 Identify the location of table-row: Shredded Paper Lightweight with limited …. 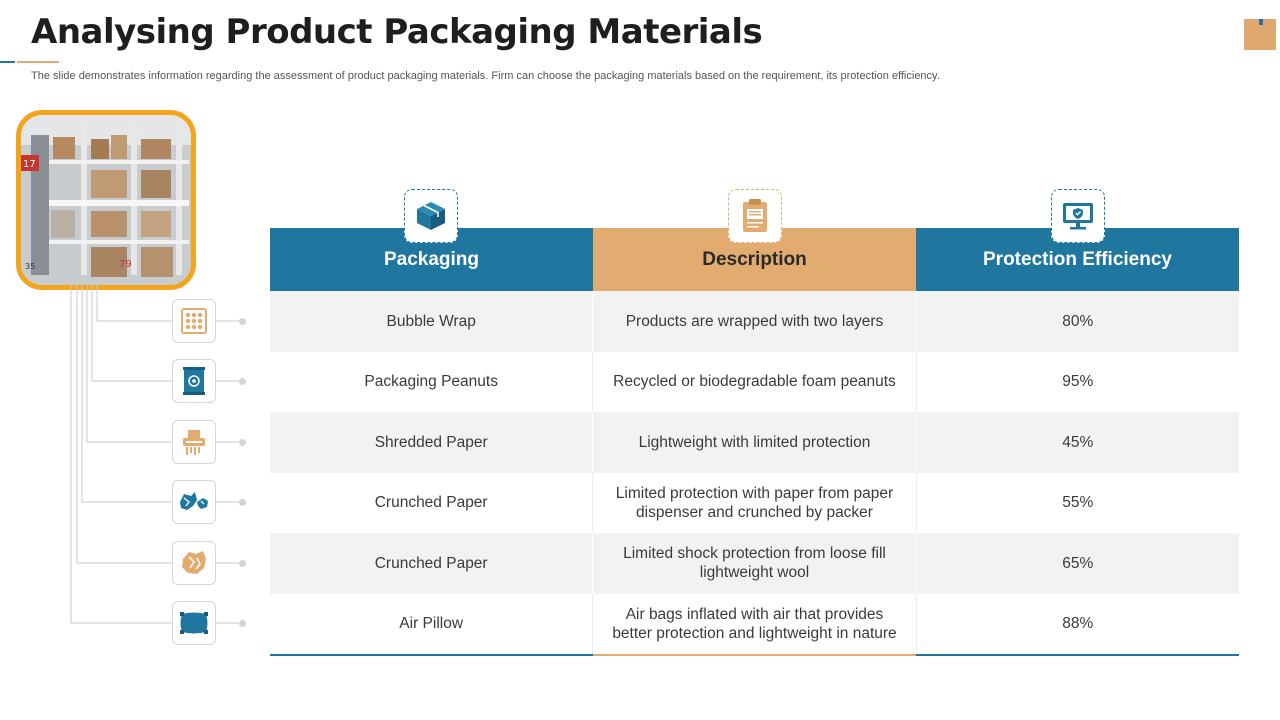
(754, 442).